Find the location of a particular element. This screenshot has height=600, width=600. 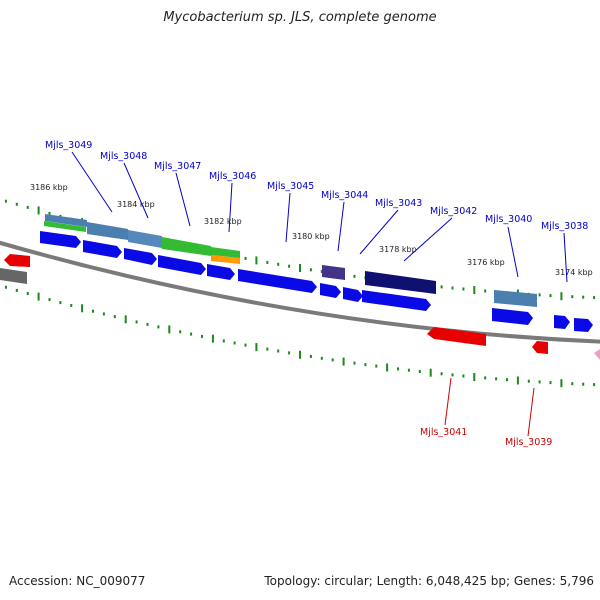

gene-label: Mjls_3042 is located at coordinates (453, 211).